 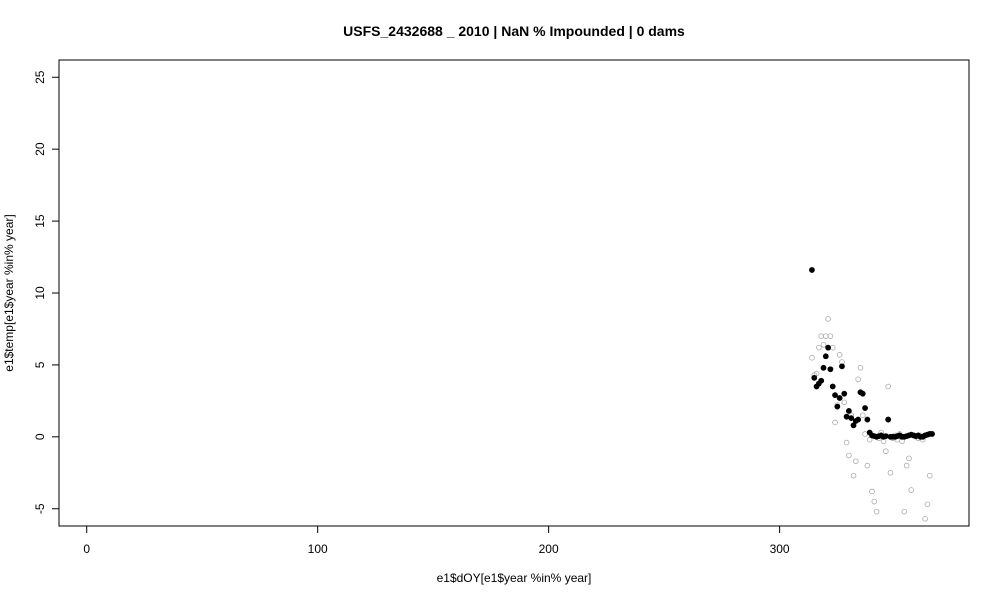 What do you see at coordinates (40, 149) in the screenshot?
I see `y-tick-label: 20` at bounding box center [40, 149].